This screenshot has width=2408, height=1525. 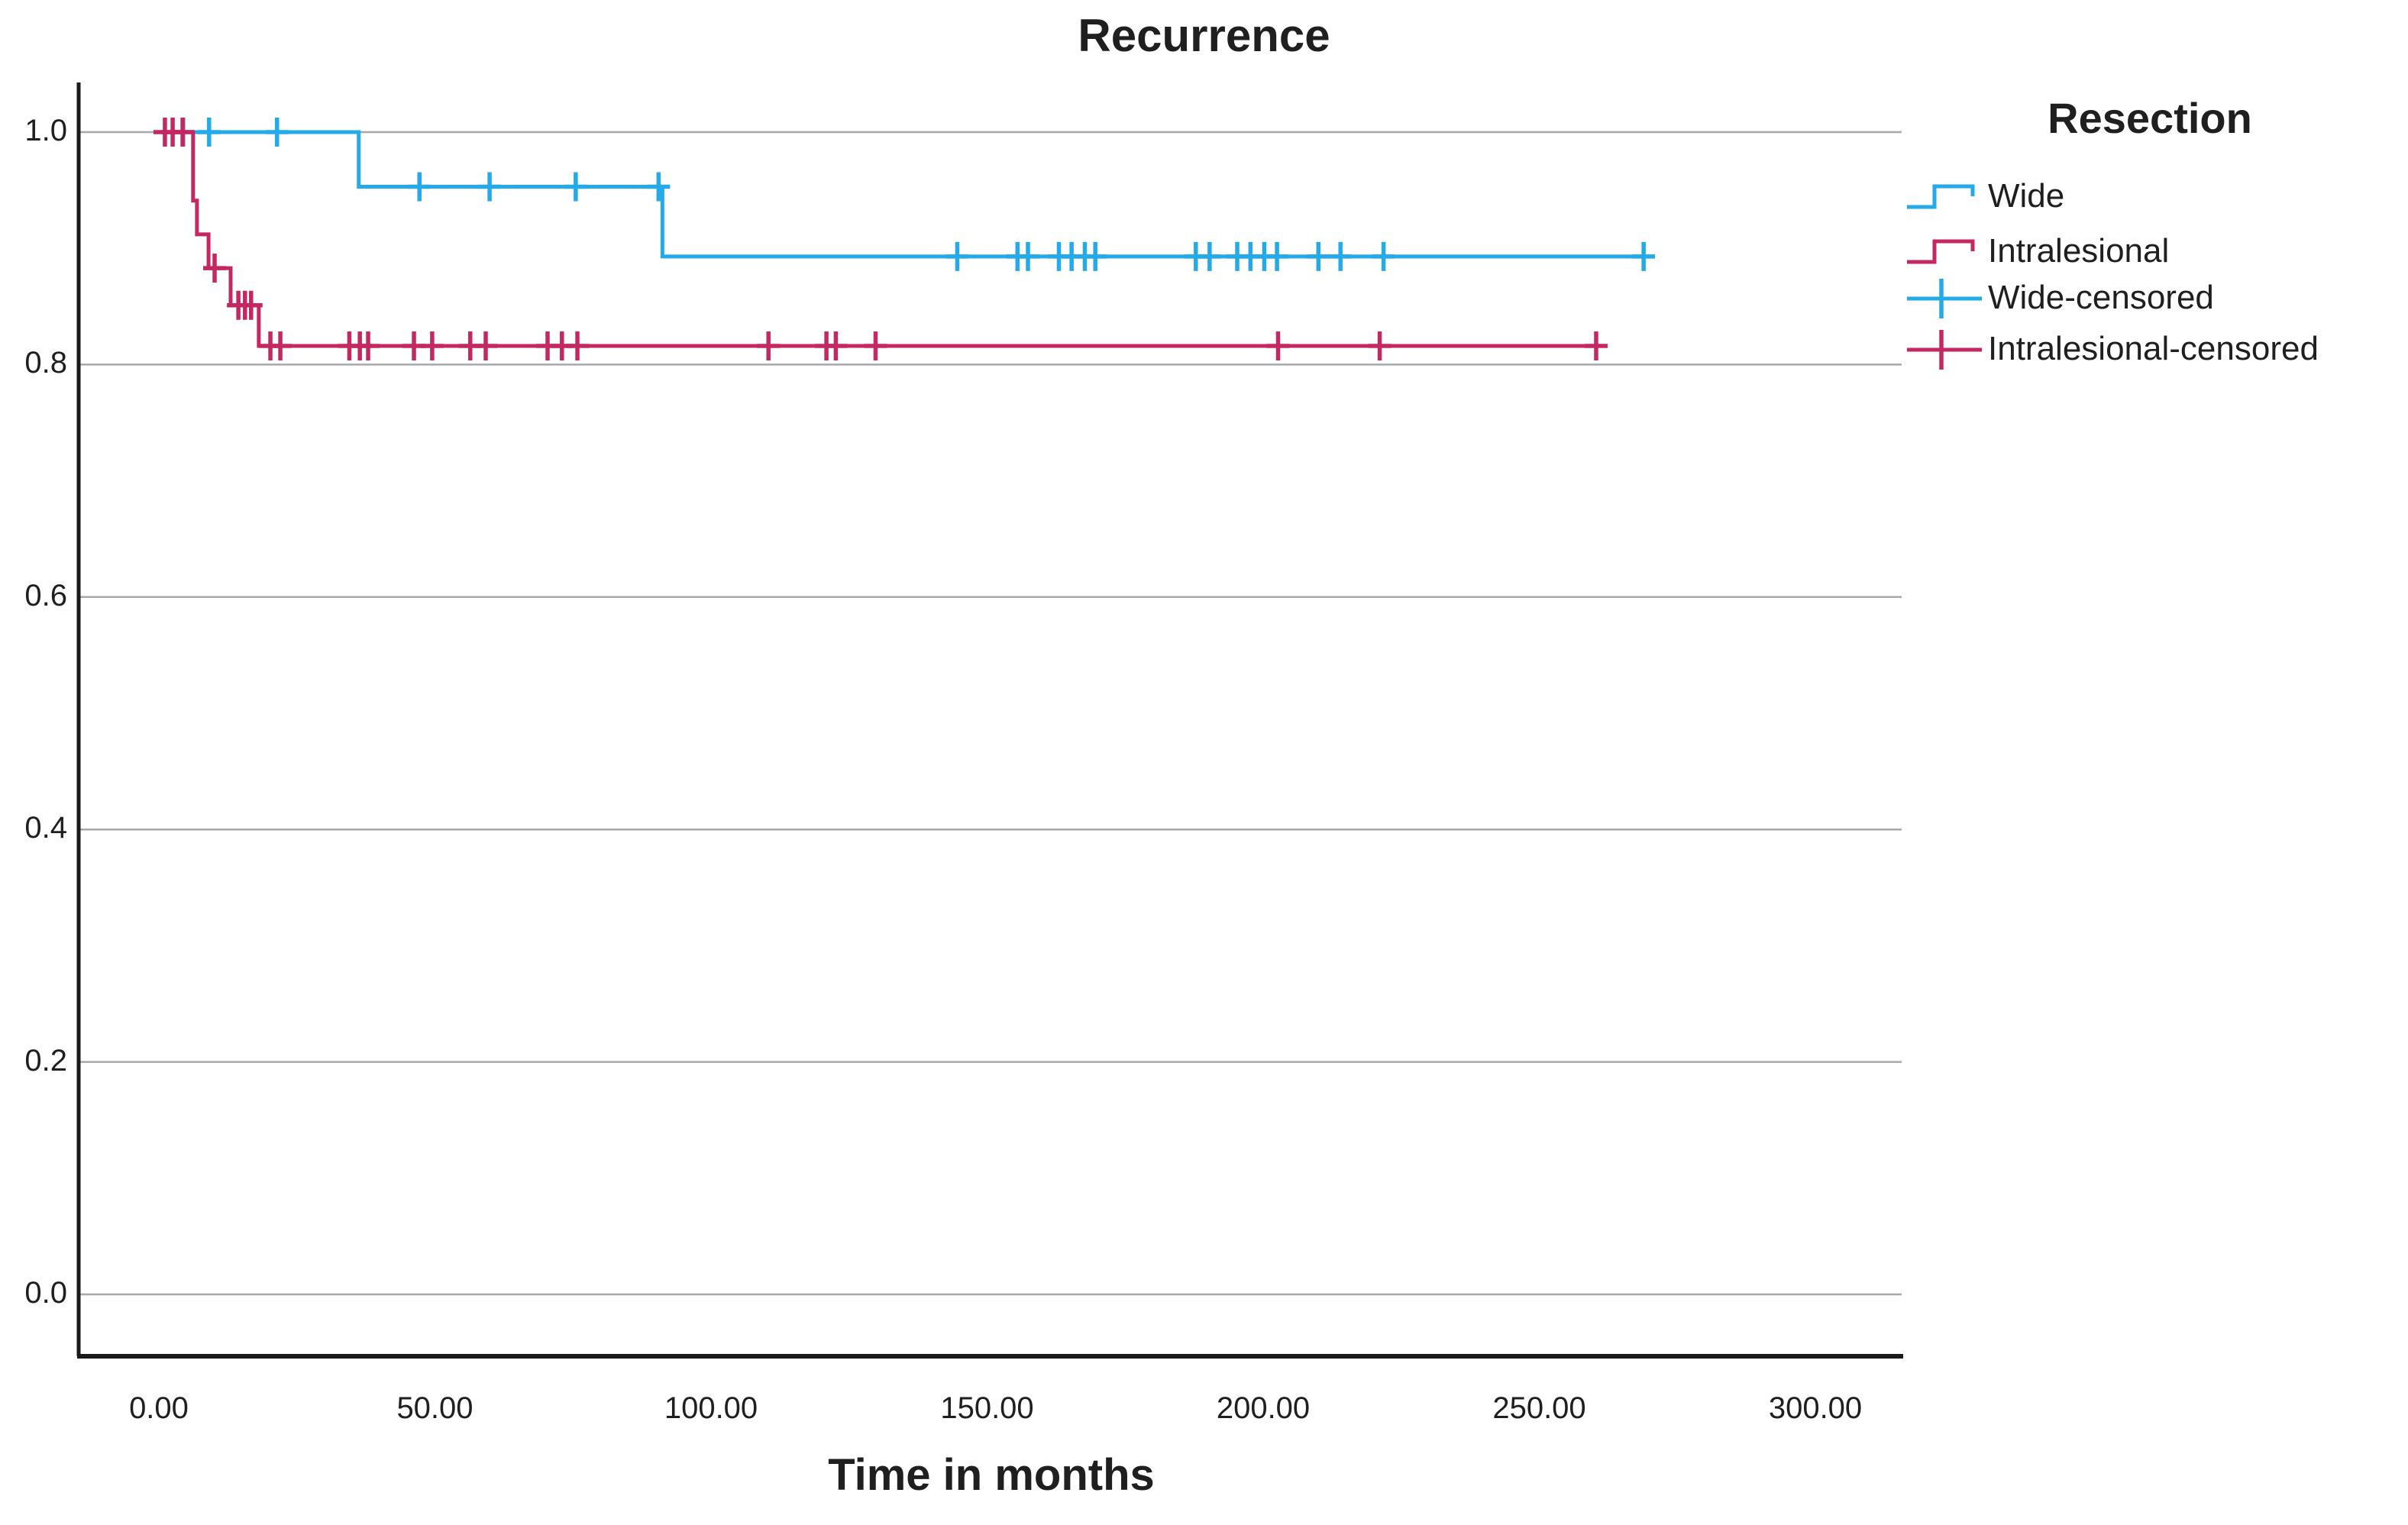 I want to click on x-tick-label: 250.00, so click(x=1539, y=1408).